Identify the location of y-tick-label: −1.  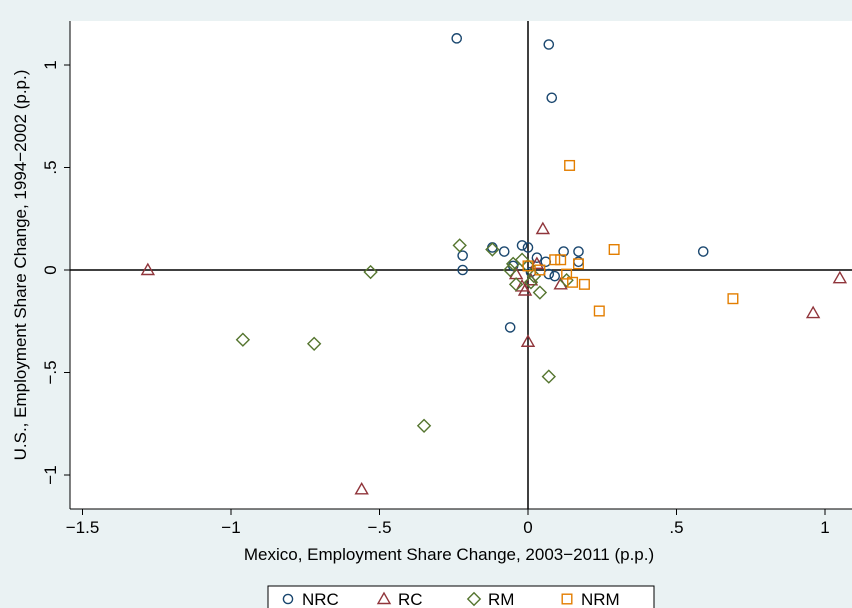
(50, 474).